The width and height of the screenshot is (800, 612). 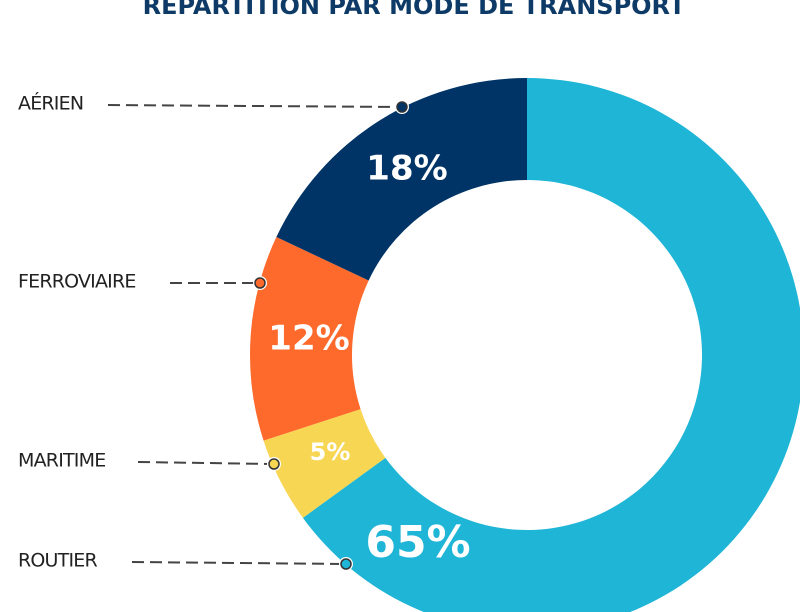 I want to click on value-label: 65%, so click(x=417, y=542).